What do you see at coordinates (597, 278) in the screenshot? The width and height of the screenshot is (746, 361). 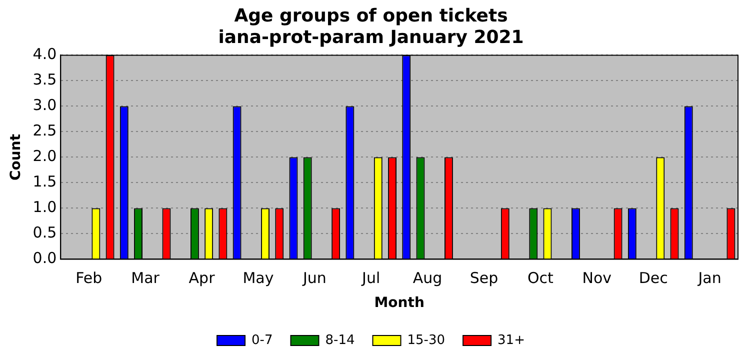 I see `x-tick-label: Nov` at bounding box center [597, 278].